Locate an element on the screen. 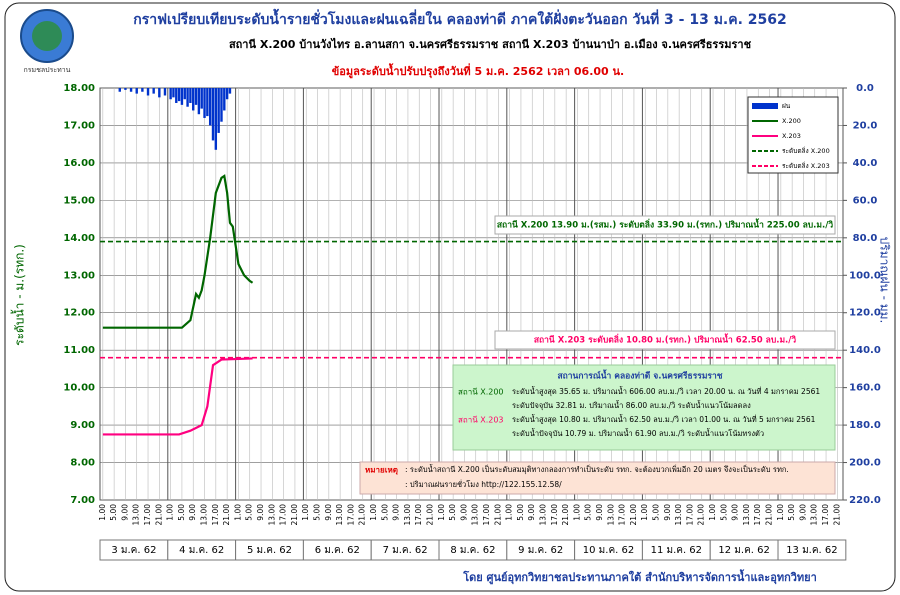  y-tick-label: 12.00 is located at coordinates (79, 313).